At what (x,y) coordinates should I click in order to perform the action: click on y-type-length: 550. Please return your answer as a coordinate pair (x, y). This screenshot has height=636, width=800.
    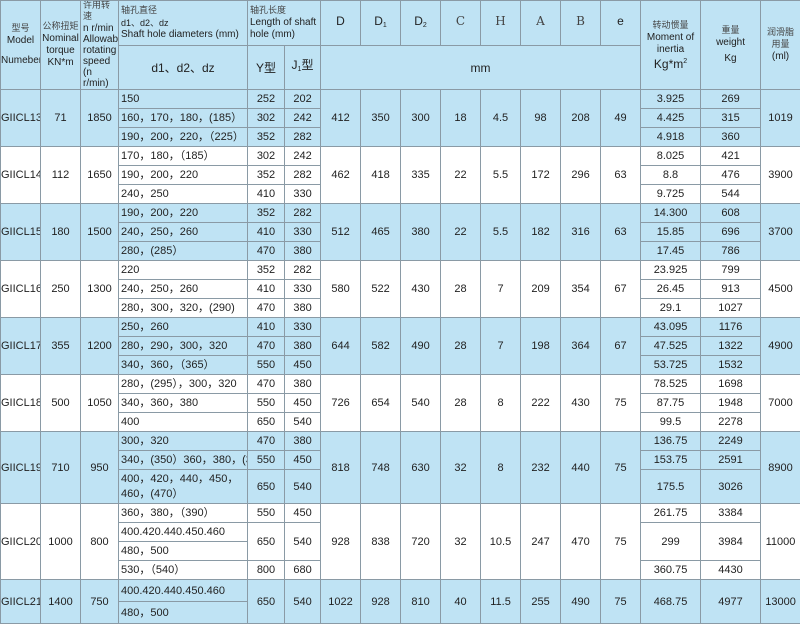
    Looking at the image, I should click on (266, 460).